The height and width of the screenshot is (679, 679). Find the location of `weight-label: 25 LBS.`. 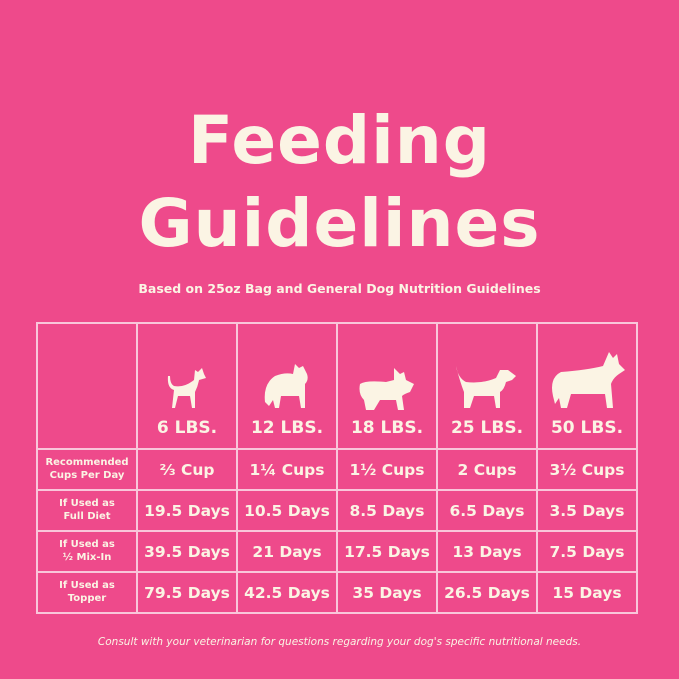

weight-label: 25 LBS. is located at coordinates (487, 428).